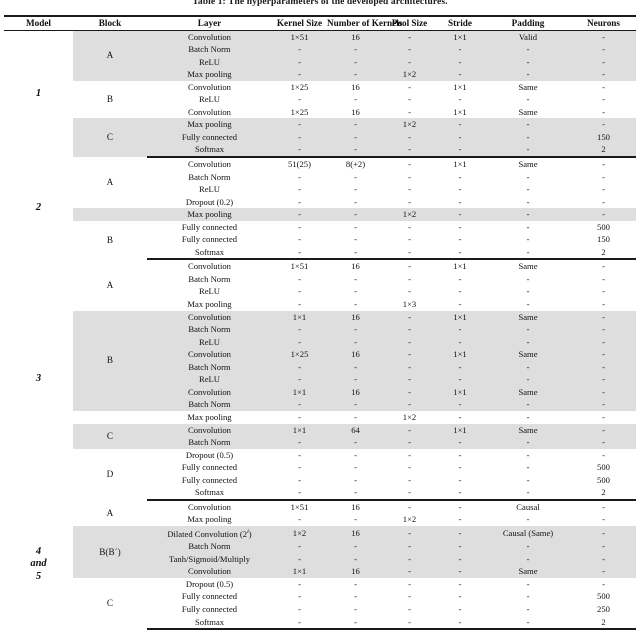  What do you see at coordinates (209, 176) in the screenshot?
I see `cell-layer: Batch Norm` at bounding box center [209, 176].